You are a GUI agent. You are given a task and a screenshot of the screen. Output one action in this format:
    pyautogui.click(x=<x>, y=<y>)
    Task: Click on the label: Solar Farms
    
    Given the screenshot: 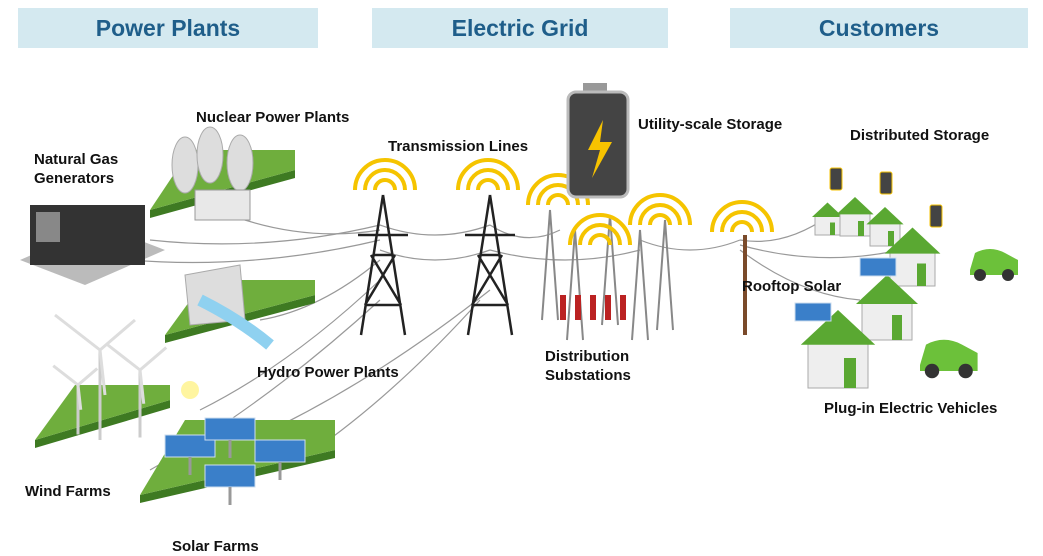 What is the action you would take?
    pyautogui.click(x=215, y=546)
    